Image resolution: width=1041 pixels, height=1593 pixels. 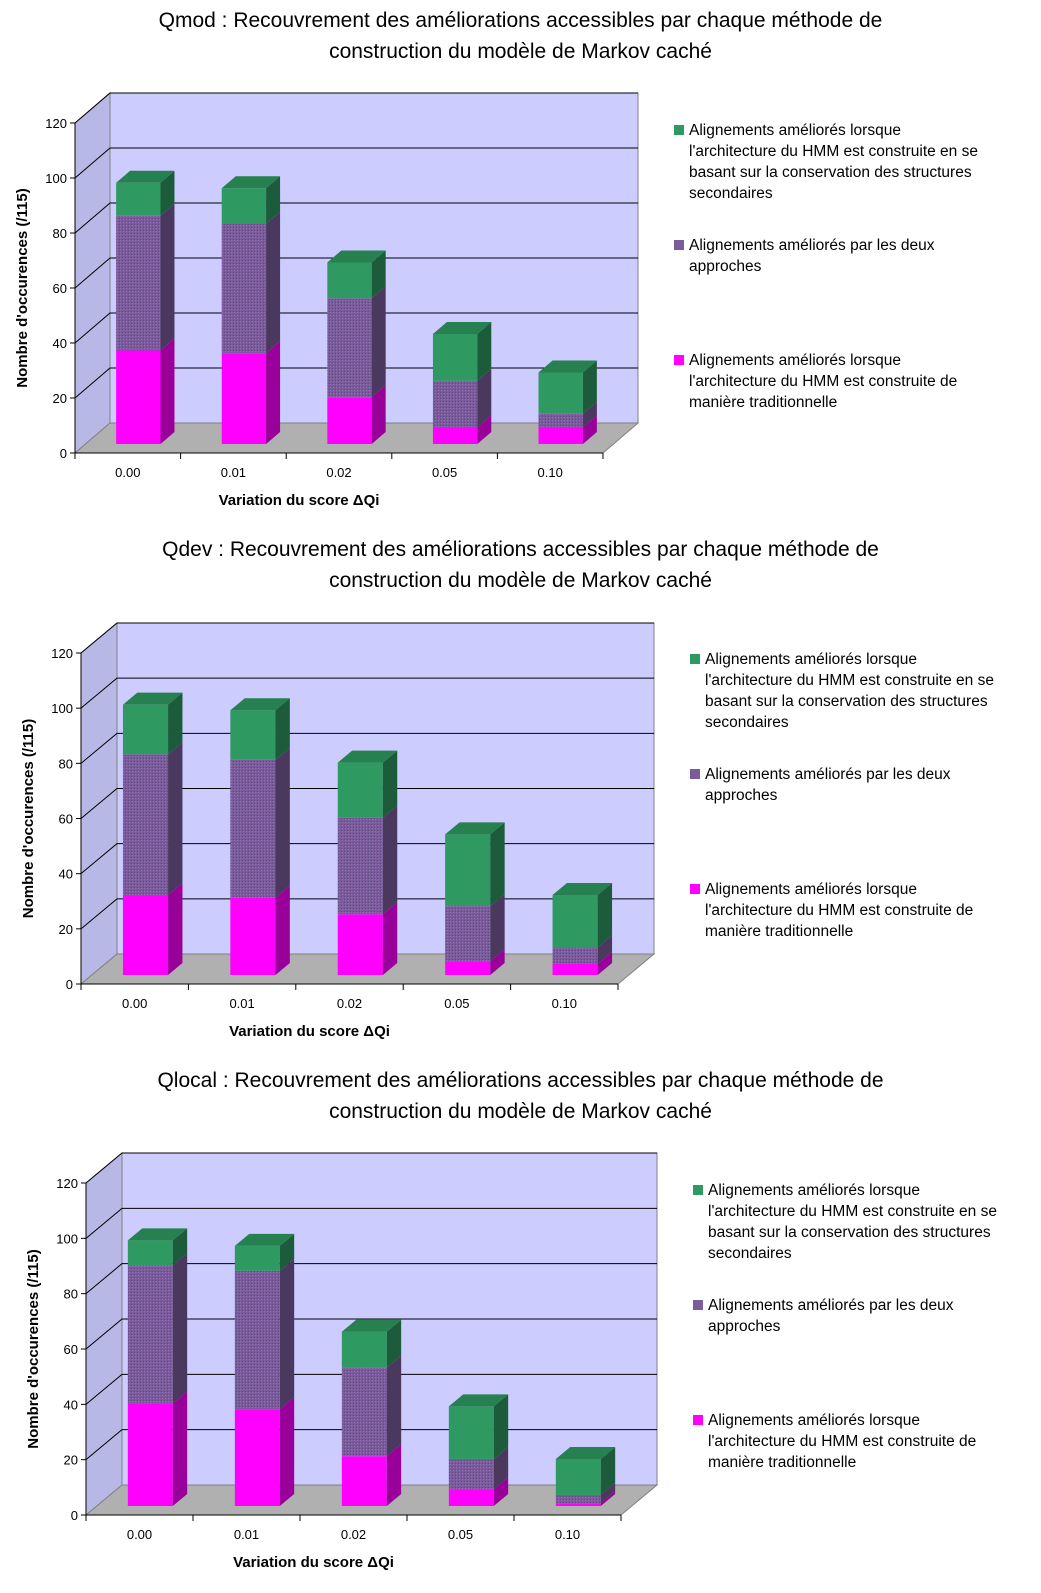 I want to click on x-tick-label: 0.10, so click(x=550, y=472).